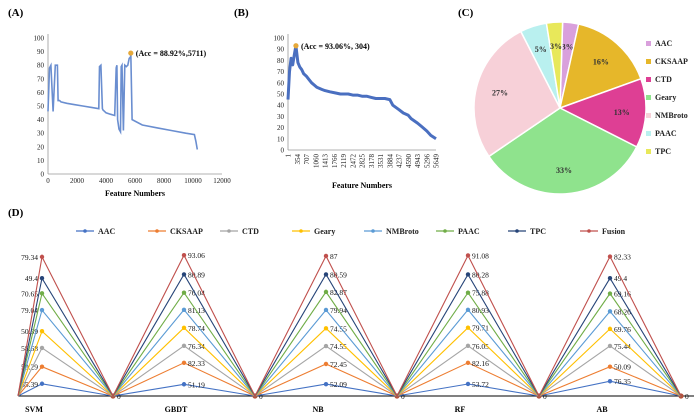 This screenshot has width=700, height=420. What do you see at coordinates (437, 161) in the screenshot?
I see `b-x-tick: 5649` at bounding box center [437, 161].